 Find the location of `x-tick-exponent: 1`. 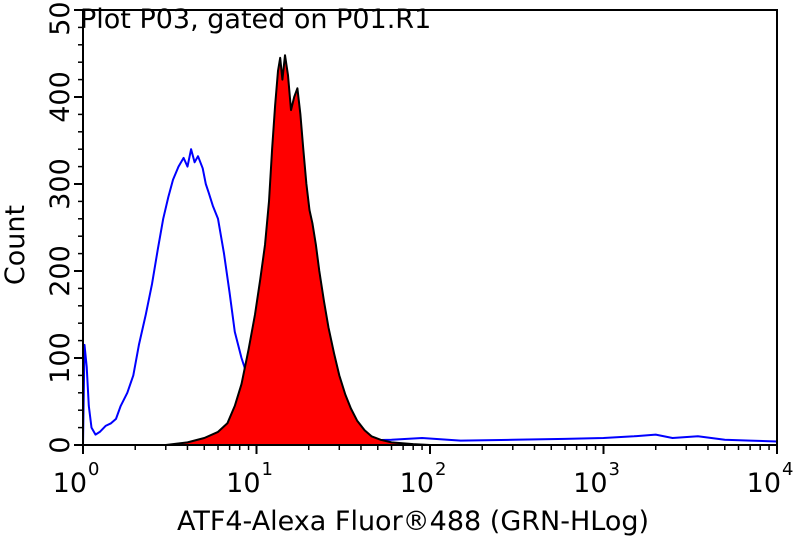

x-tick-exponent: 1 is located at coordinates (267, 469).